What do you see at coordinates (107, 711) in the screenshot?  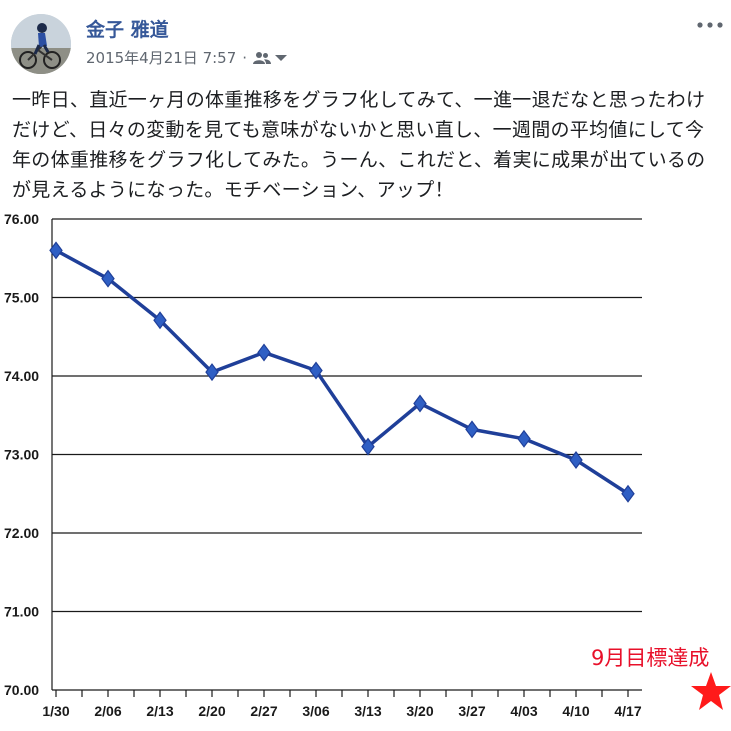 I see `x-tick-label: 2/06` at bounding box center [107, 711].